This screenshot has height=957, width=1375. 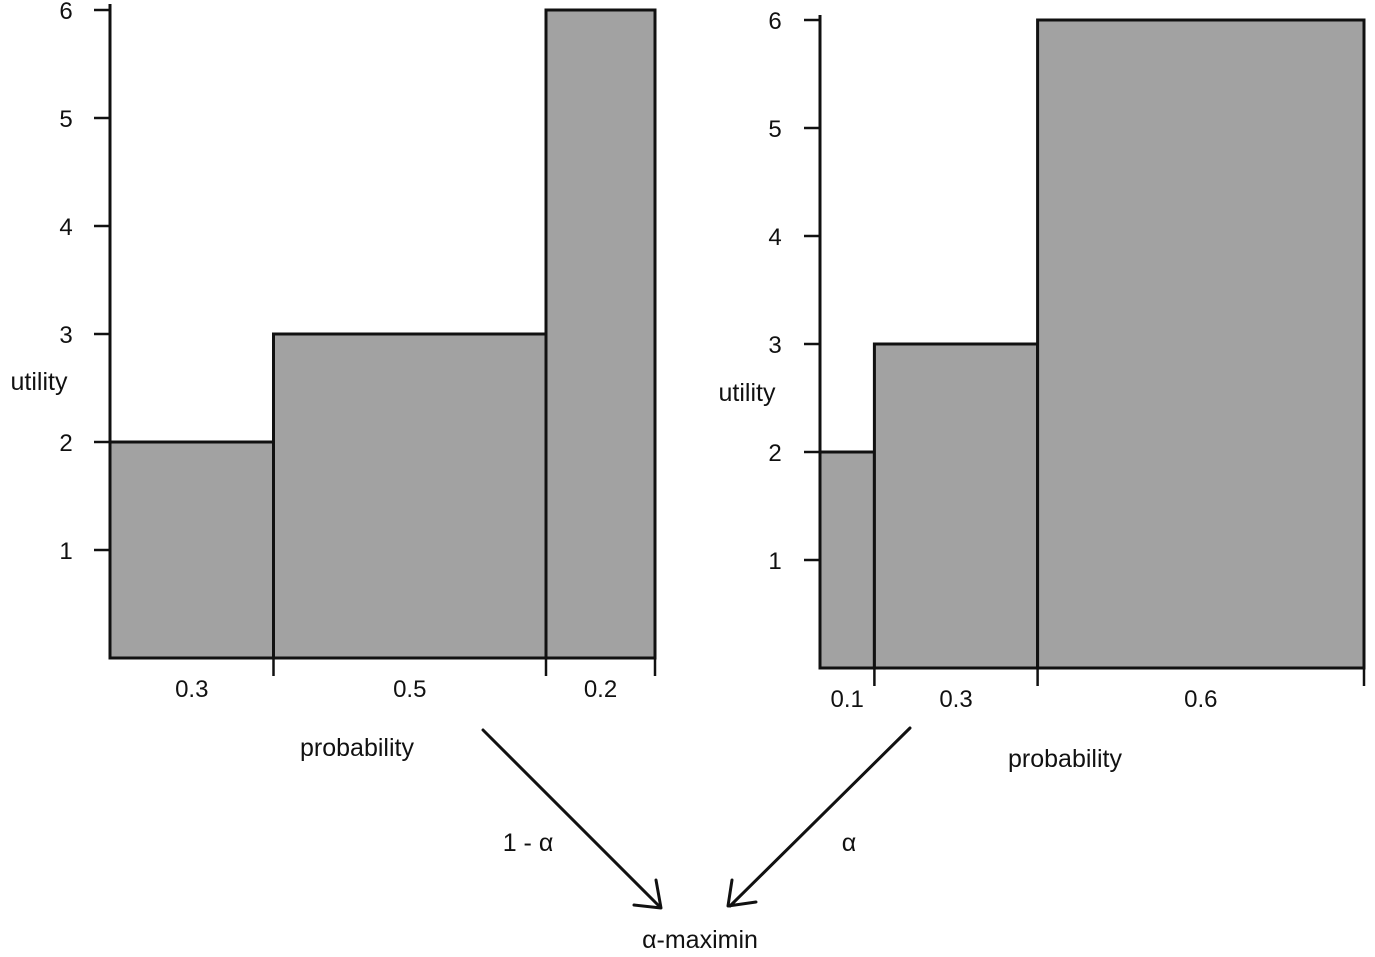 What do you see at coordinates (65, 12) in the screenshot?
I see `left-y-tick-label-6: 6` at bounding box center [65, 12].